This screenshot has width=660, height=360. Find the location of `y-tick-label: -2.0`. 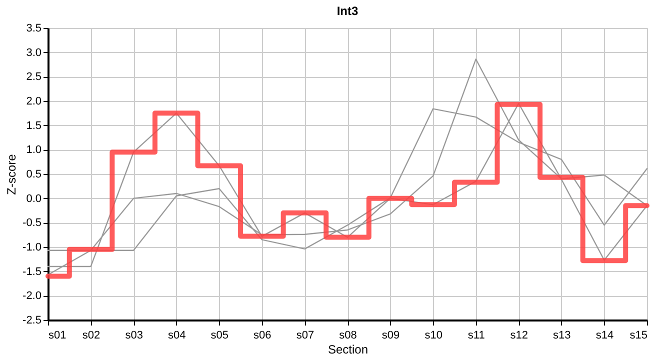

y-tick-label: -2.0 is located at coordinates (32, 296).